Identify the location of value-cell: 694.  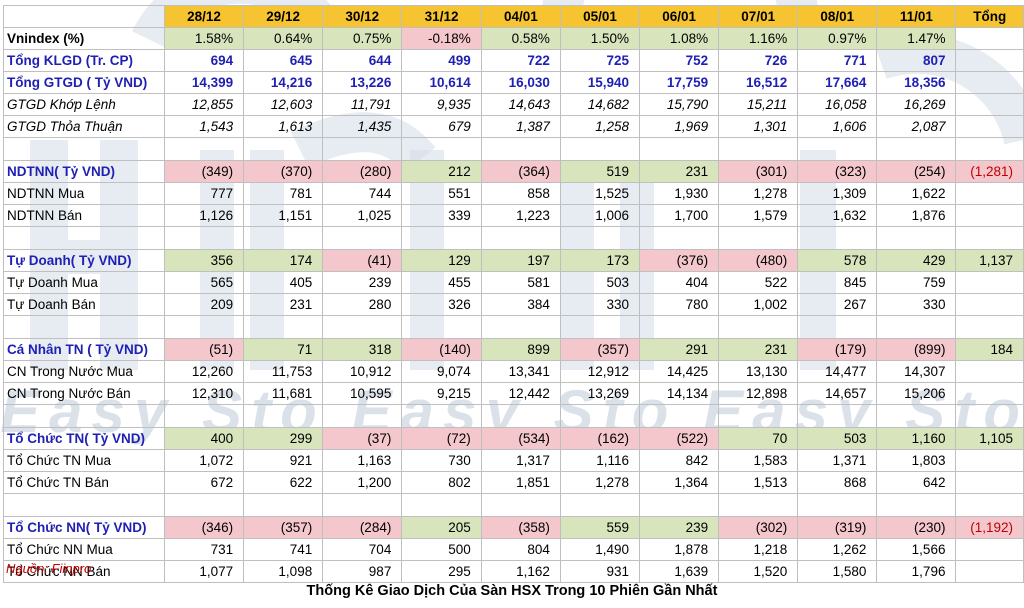
(204, 60).